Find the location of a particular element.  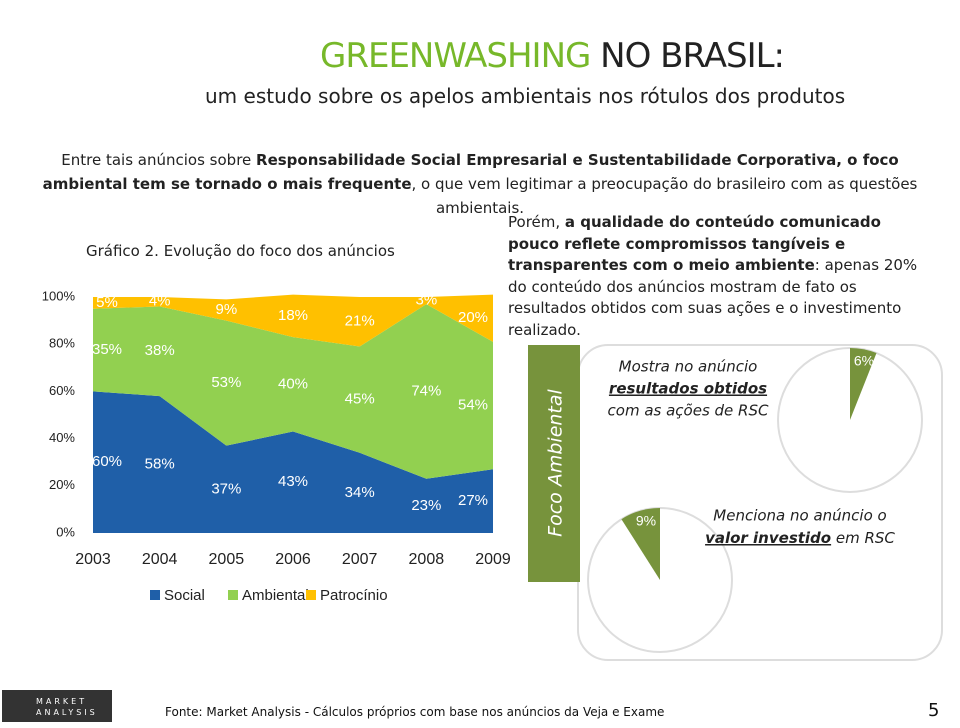

data-label: 21% is located at coordinates (360, 321).